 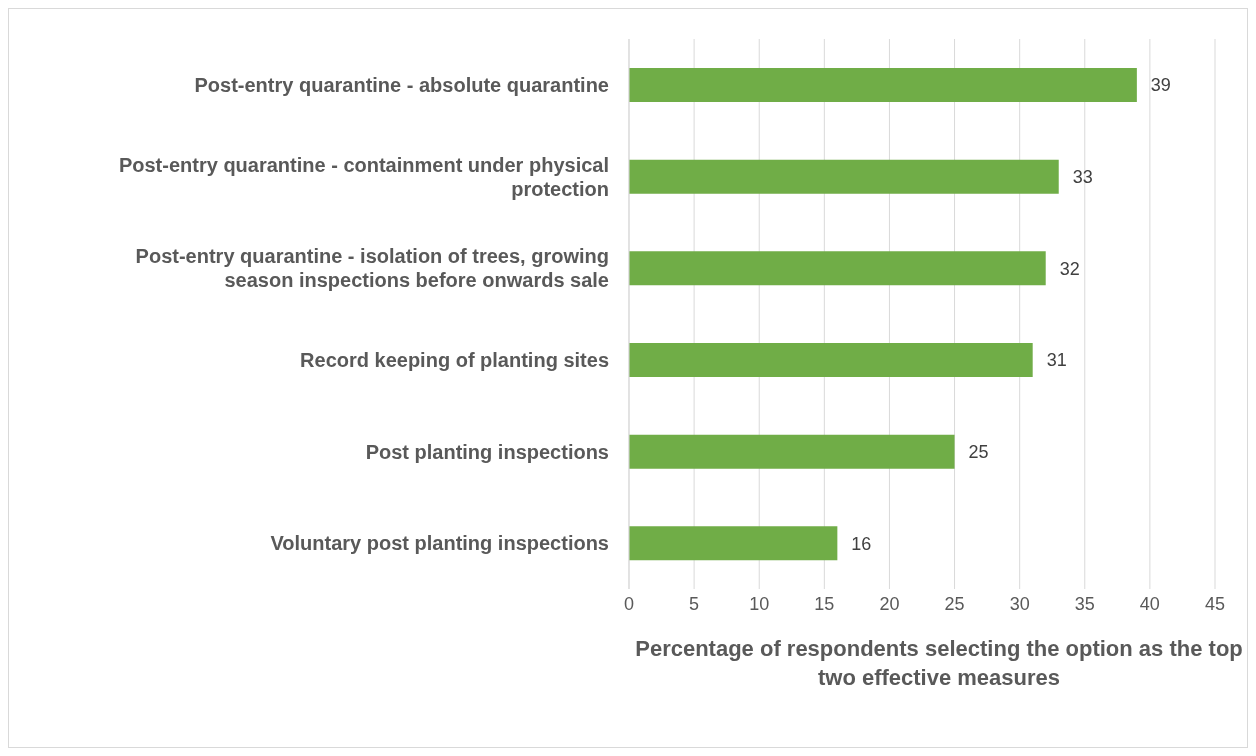 I want to click on data-label: 31, so click(x=1056, y=360).